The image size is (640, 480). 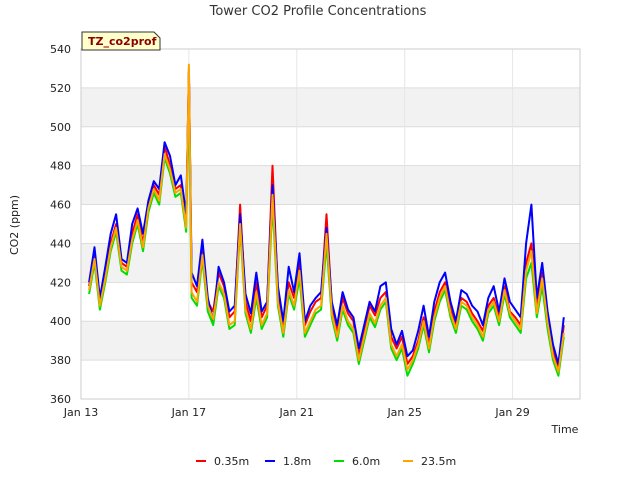 I want to click on badge: TZ_co2prof, so click(x=121, y=41).